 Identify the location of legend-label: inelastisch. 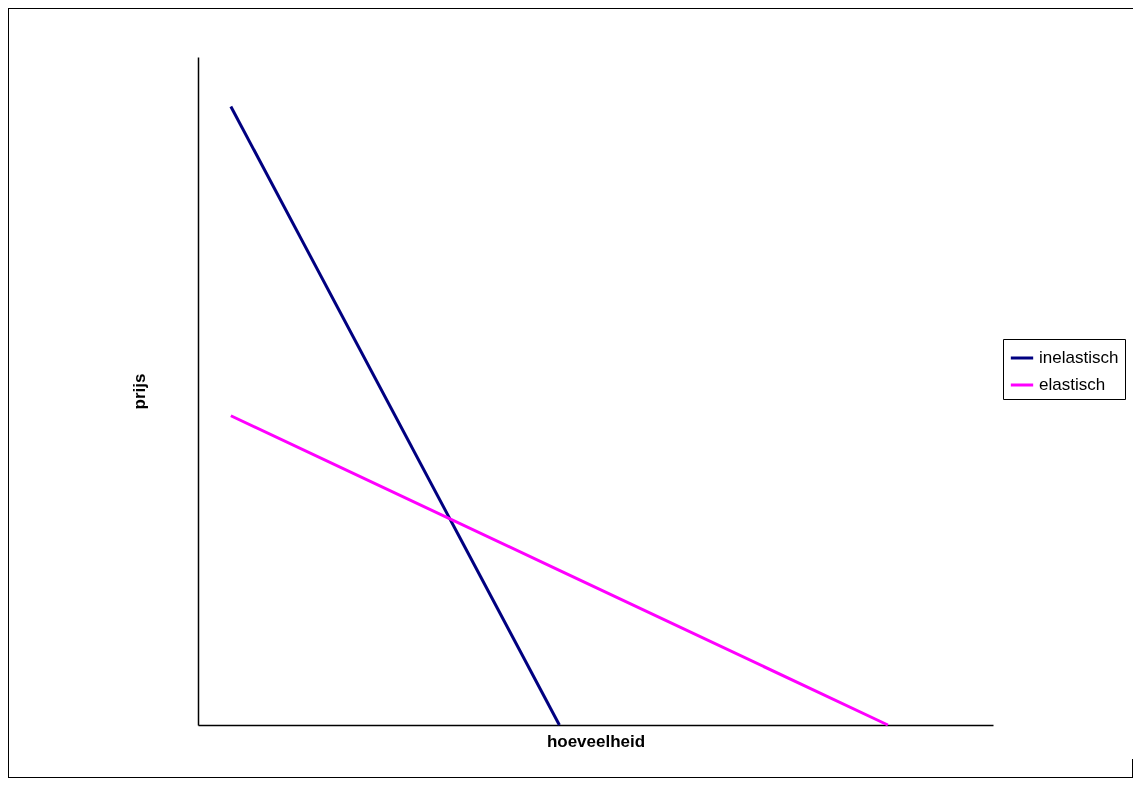
(1079, 357).